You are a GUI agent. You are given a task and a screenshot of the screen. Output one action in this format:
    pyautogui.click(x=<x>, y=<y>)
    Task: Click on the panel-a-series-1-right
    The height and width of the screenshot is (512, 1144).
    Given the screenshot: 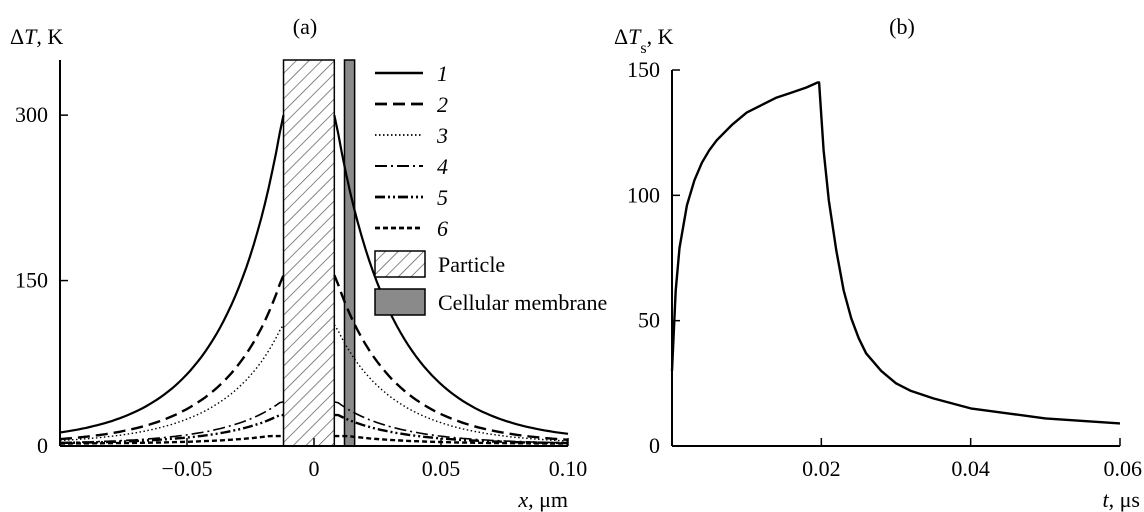 What is the action you would take?
    pyautogui.click(x=451, y=274)
    